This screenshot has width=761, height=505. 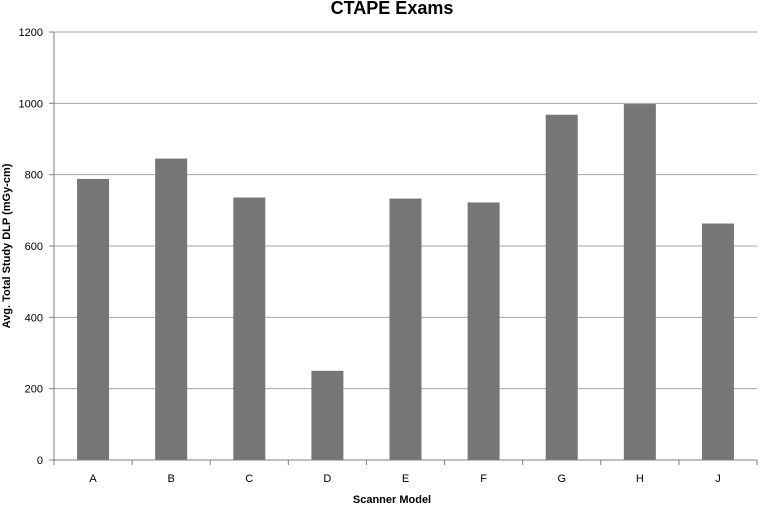 I want to click on x-tick-label: A, so click(x=93, y=479).